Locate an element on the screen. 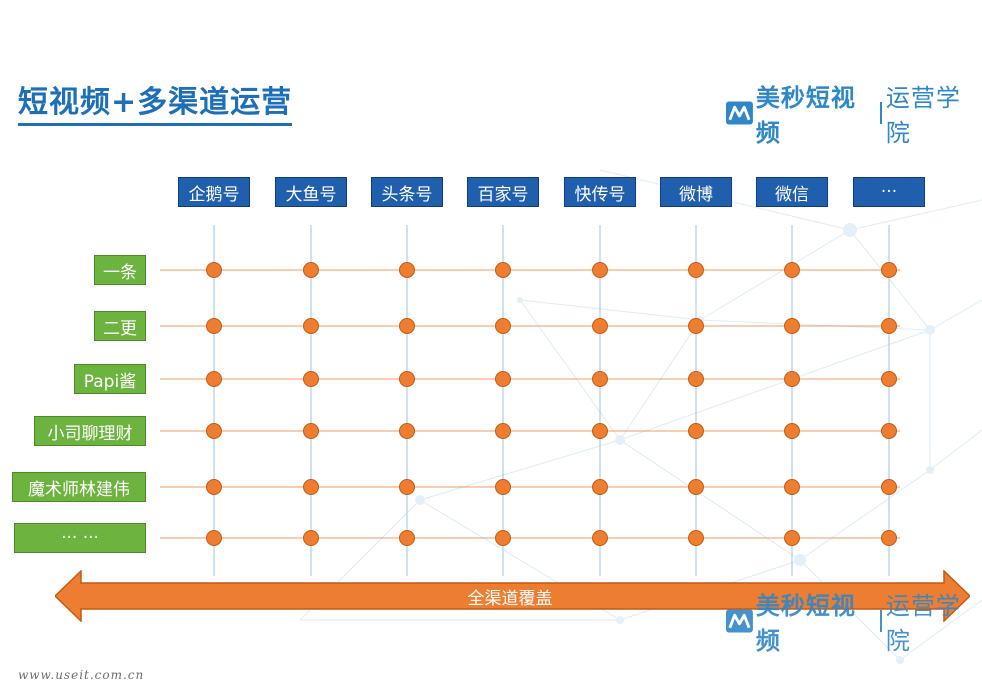 The image size is (982, 695). brand-logo-bottom: 美秒短视频 运营学院 is located at coordinates (854, 621).